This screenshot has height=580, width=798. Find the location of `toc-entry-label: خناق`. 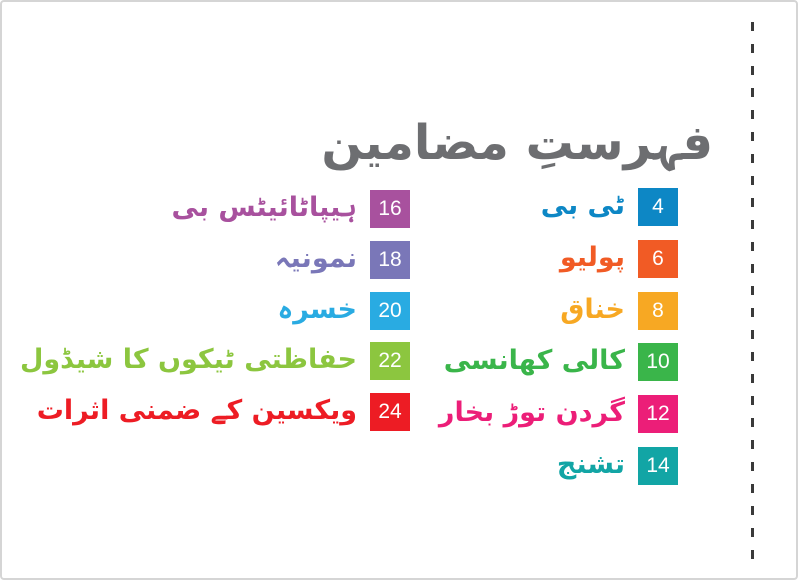

toc-entry-label: خناق is located at coordinates (592, 309).